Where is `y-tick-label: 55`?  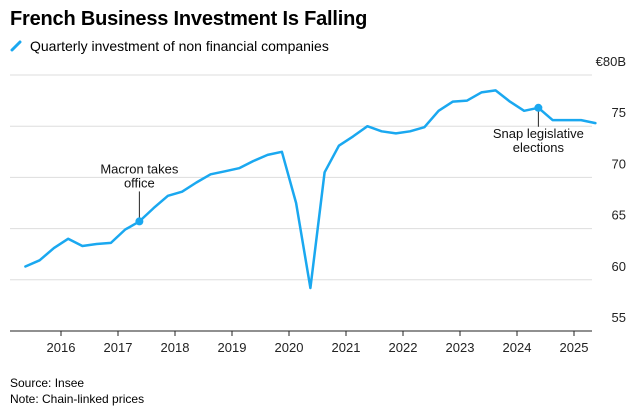 y-tick-label: 55 is located at coordinates (619, 317).